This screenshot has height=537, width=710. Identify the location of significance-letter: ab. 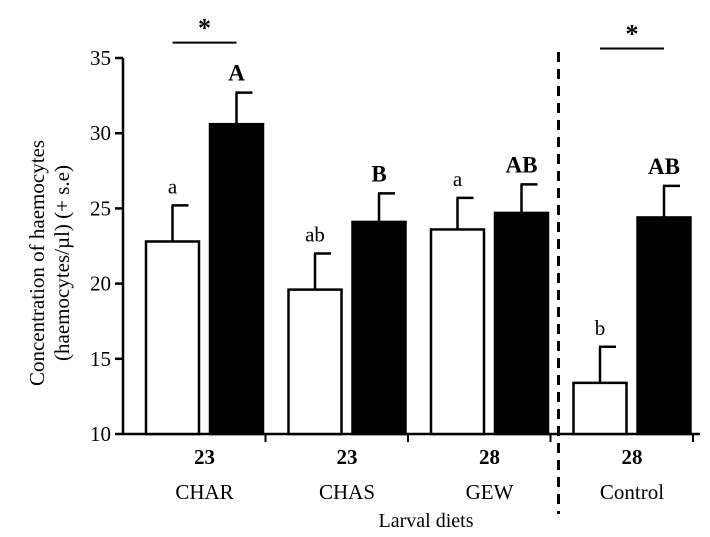
(315, 235).